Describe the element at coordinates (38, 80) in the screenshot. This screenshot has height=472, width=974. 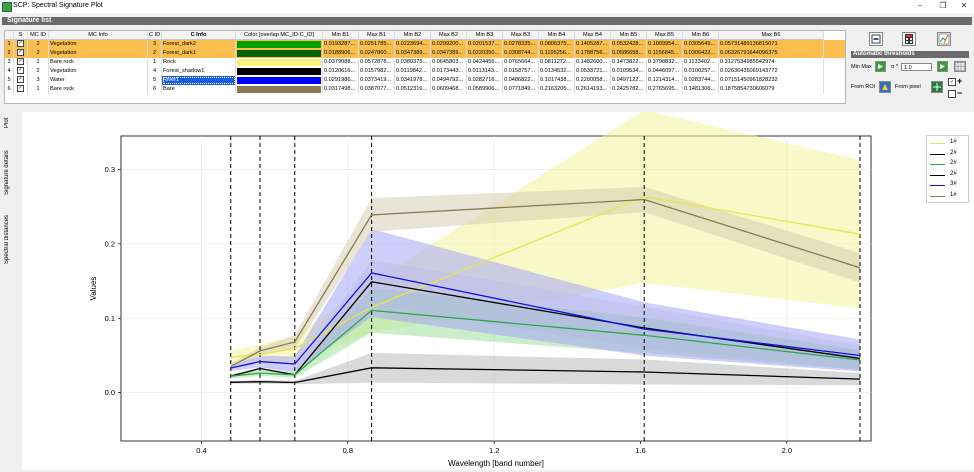
I see `mc-id-cell: 3` at that location.